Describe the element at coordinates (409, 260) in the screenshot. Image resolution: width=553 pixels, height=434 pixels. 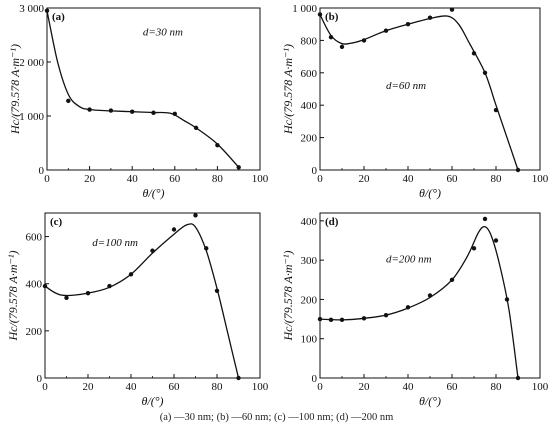
I see `curve-annotation: d=200 nm` at that location.